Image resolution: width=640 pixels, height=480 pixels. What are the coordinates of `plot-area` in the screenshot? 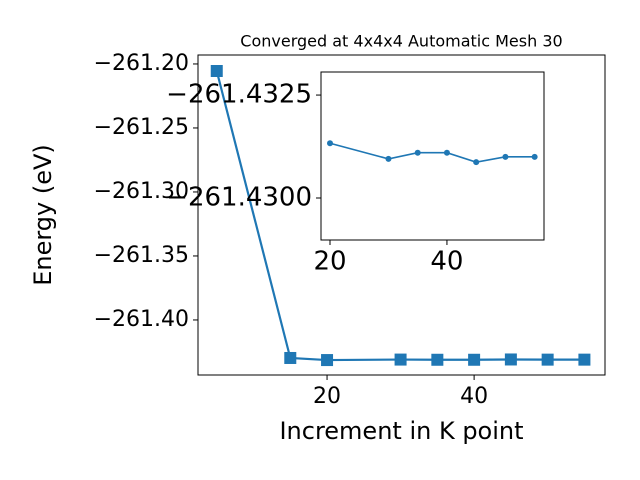 It's located at (432, 156).